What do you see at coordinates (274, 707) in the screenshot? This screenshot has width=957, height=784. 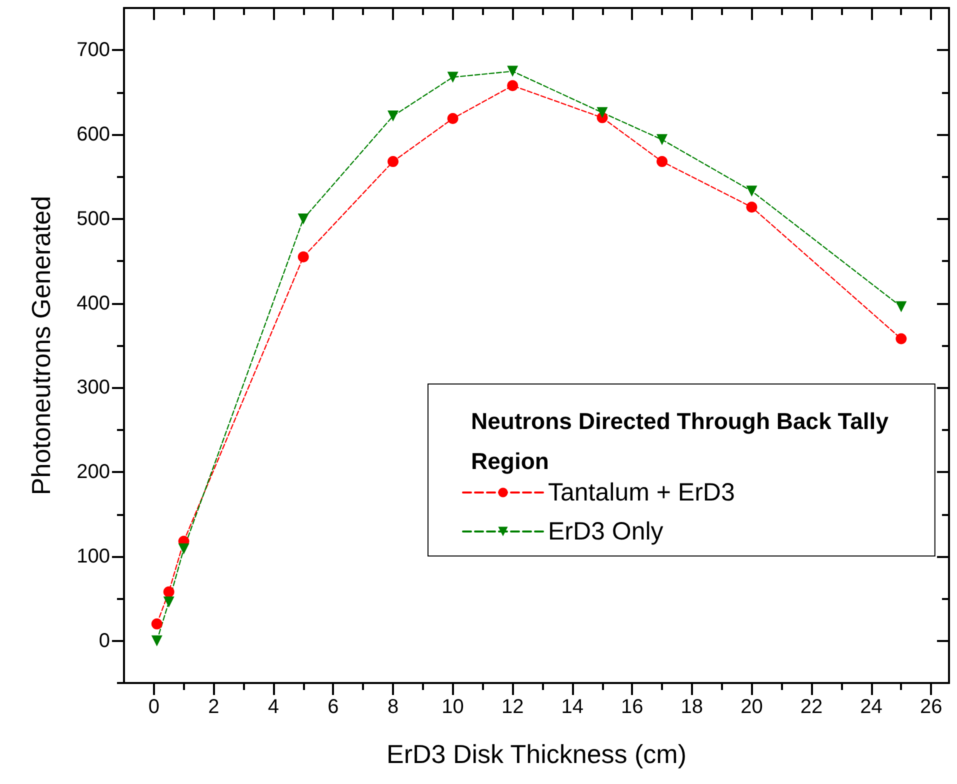 I see `x-tick-label: 4` at bounding box center [274, 707].